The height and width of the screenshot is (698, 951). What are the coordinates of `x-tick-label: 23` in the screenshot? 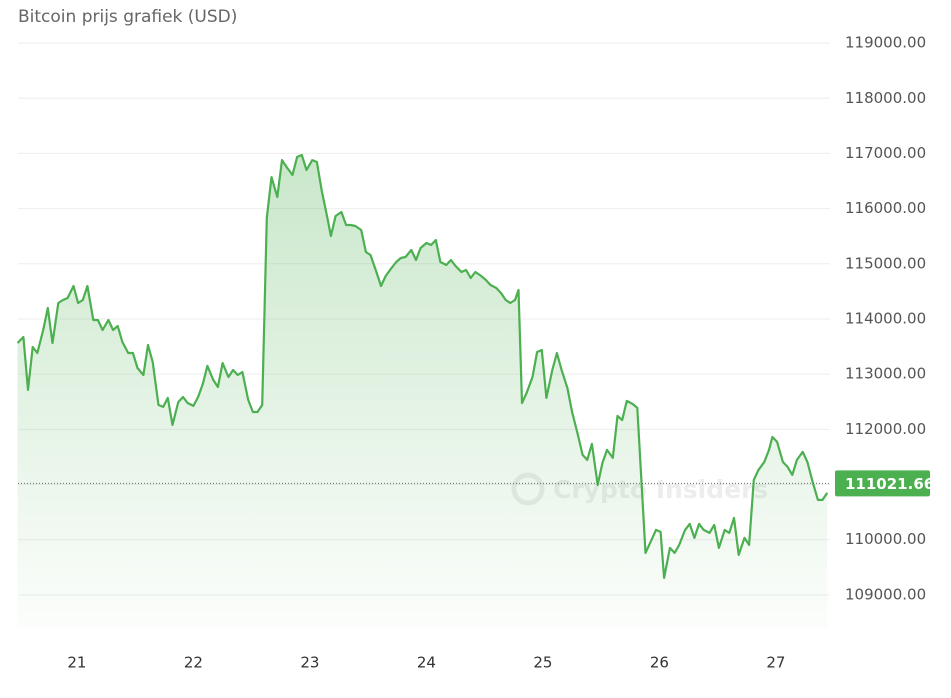 It's located at (309, 663).